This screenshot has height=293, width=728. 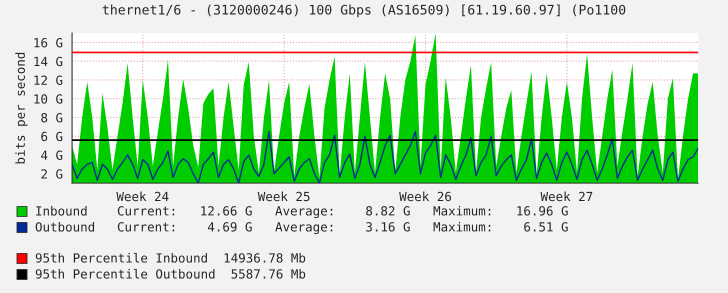 I want to click on x-tick-label: Week 26, so click(x=425, y=197).